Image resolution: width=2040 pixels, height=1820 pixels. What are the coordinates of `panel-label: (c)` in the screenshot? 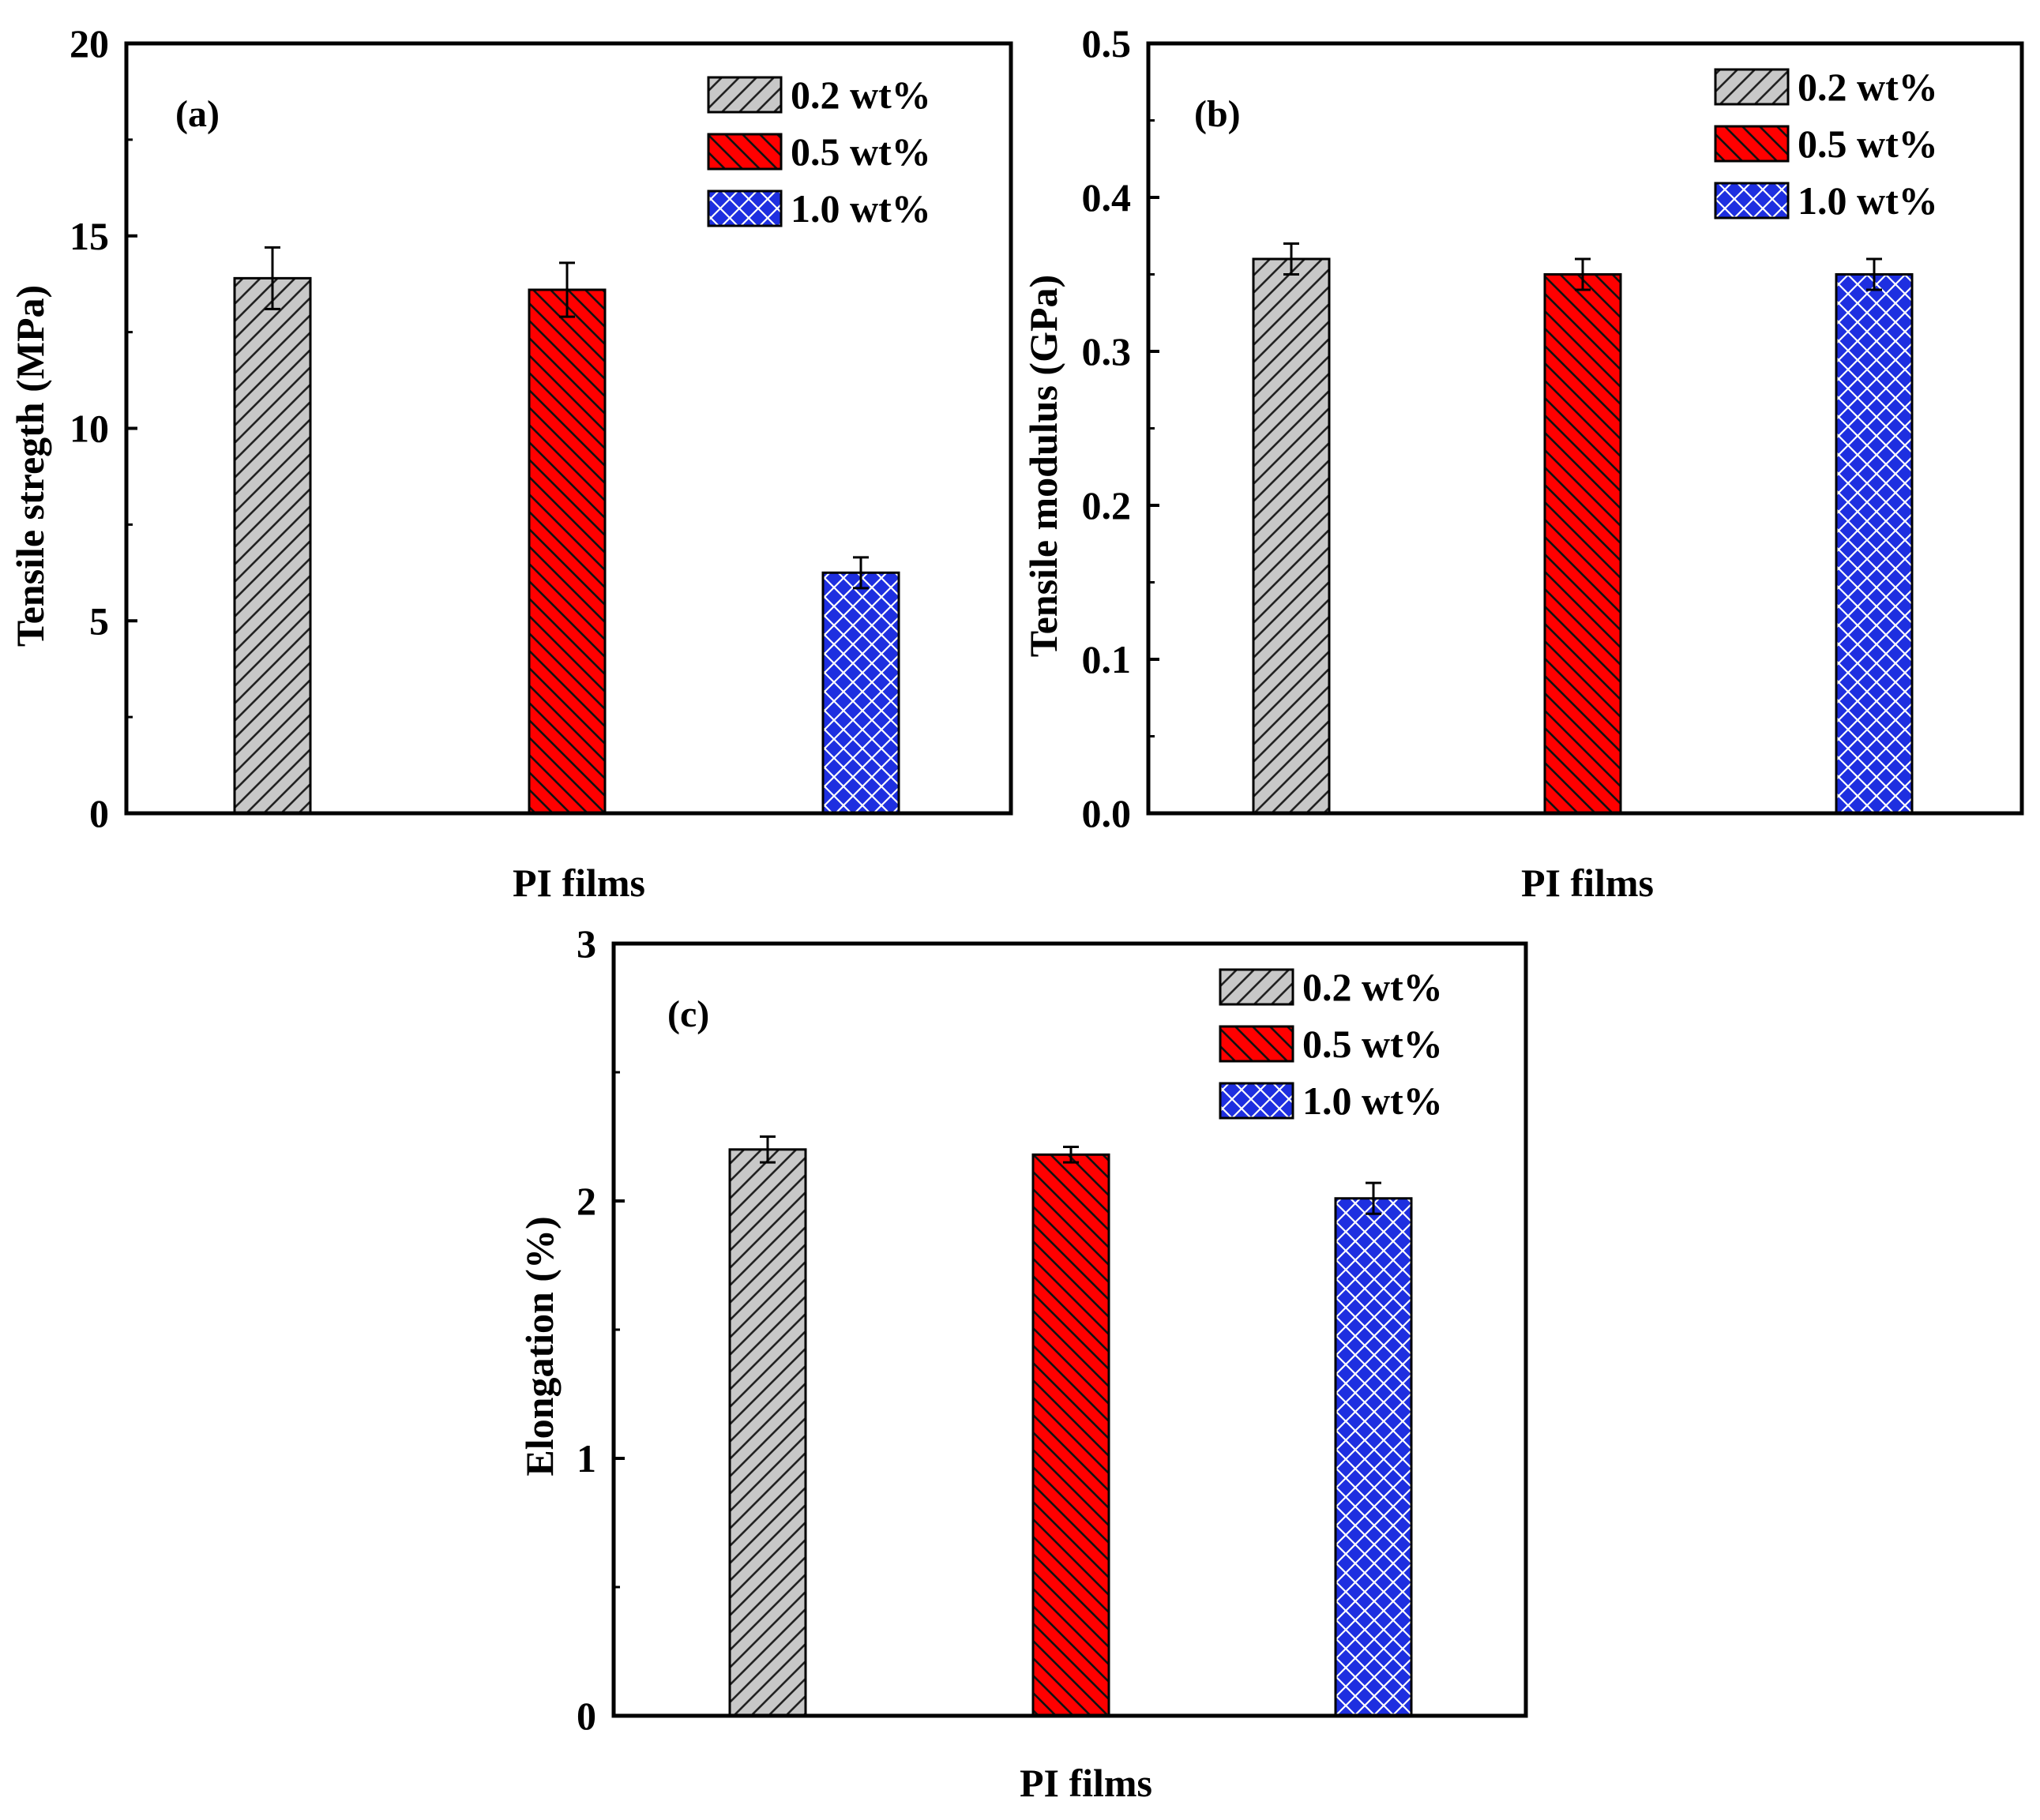 It's located at (688, 1014).